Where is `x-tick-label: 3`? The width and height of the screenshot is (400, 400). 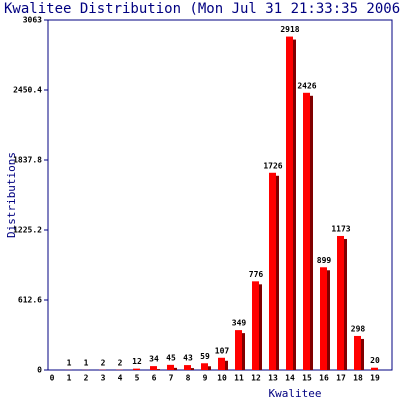
x-tick-label: 3 is located at coordinates (103, 378).